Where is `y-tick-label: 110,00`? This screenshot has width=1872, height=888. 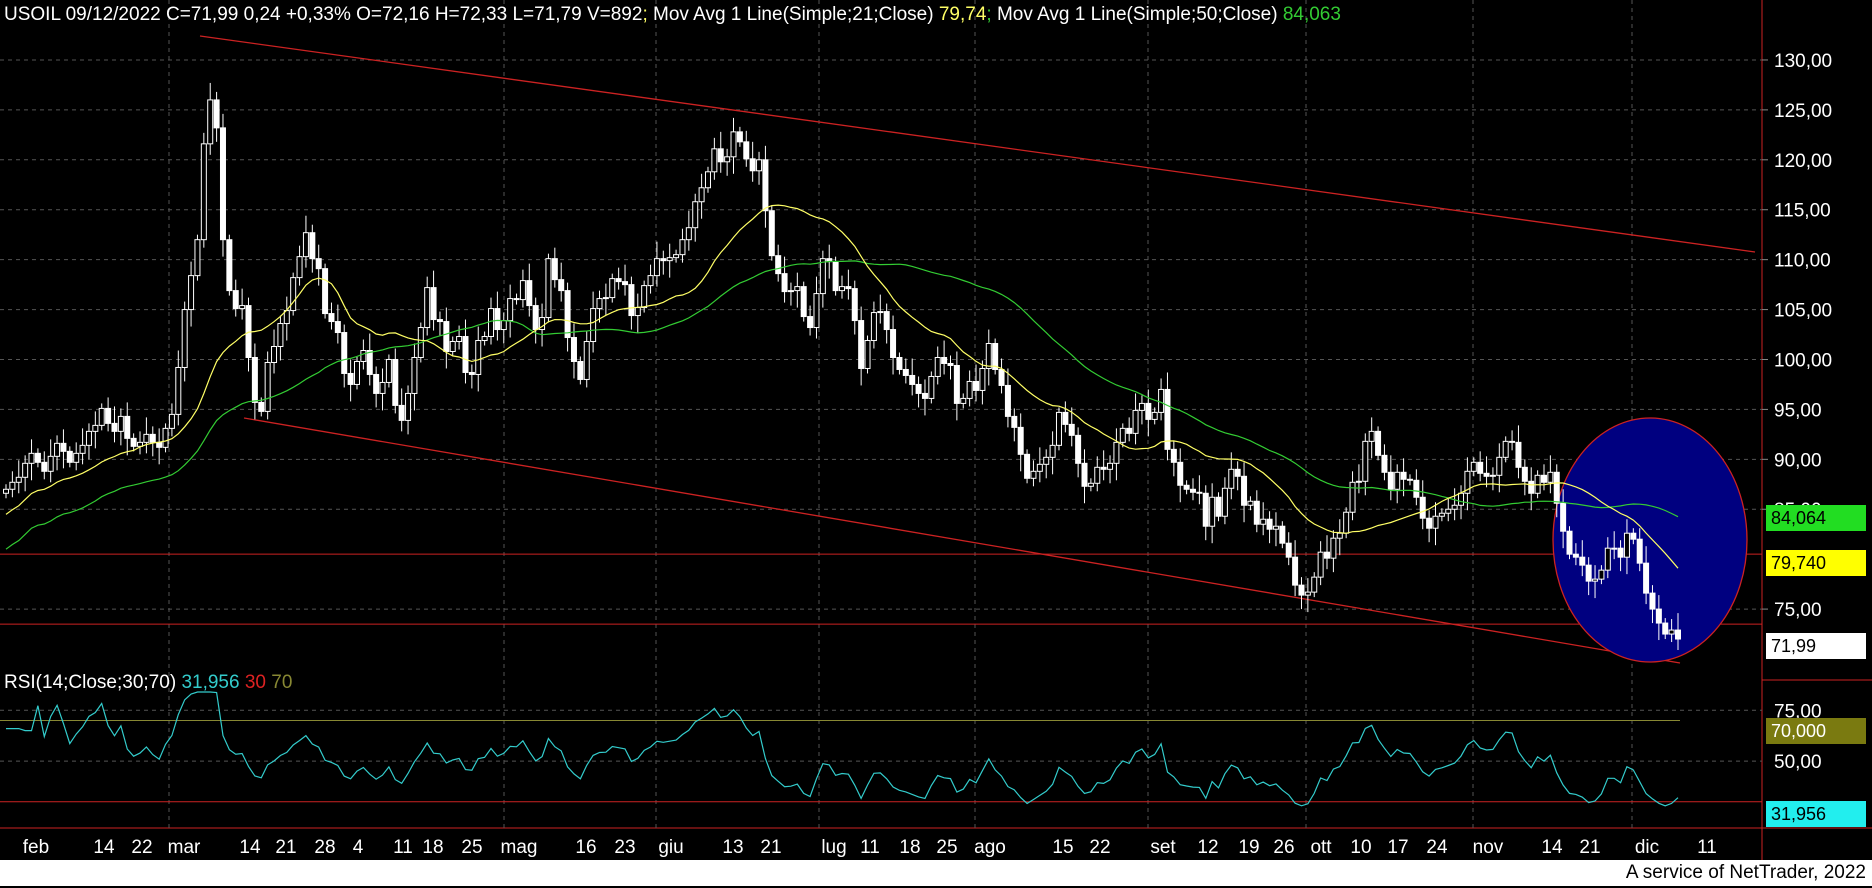 y-tick-label: 110,00 is located at coordinates (1802, 261).